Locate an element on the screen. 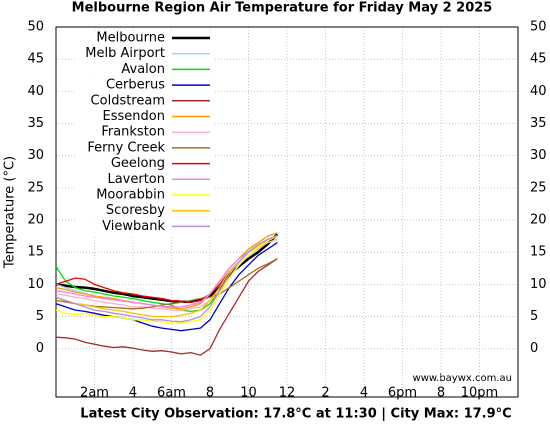 This screenshot has width=550, height=424. y-tick-label: 35 is located at coordinates (35, 123).